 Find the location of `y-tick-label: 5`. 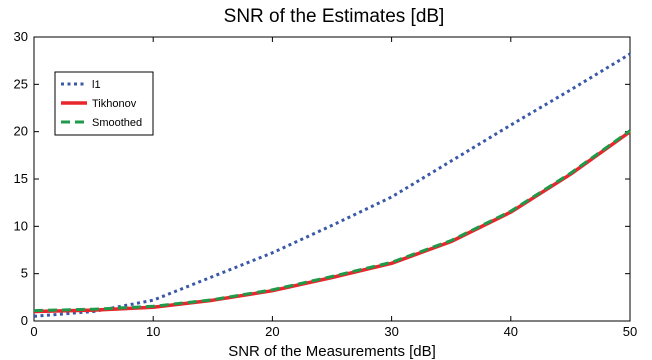

y-tick-label: 5 is located at coordinates (24, 273).